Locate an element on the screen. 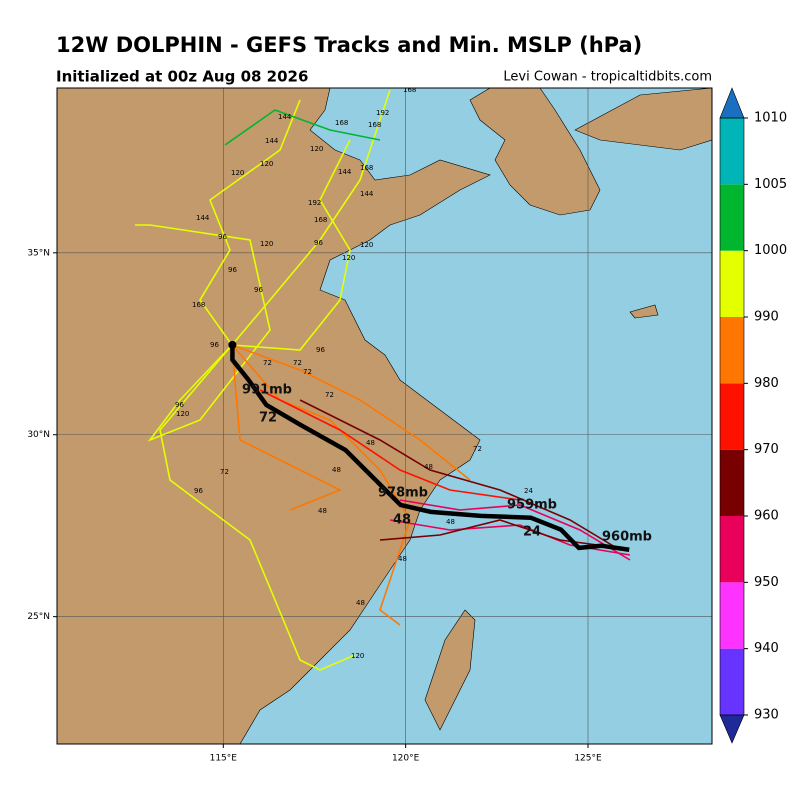  mean-label: 48 is located at coordinates (402, 520).